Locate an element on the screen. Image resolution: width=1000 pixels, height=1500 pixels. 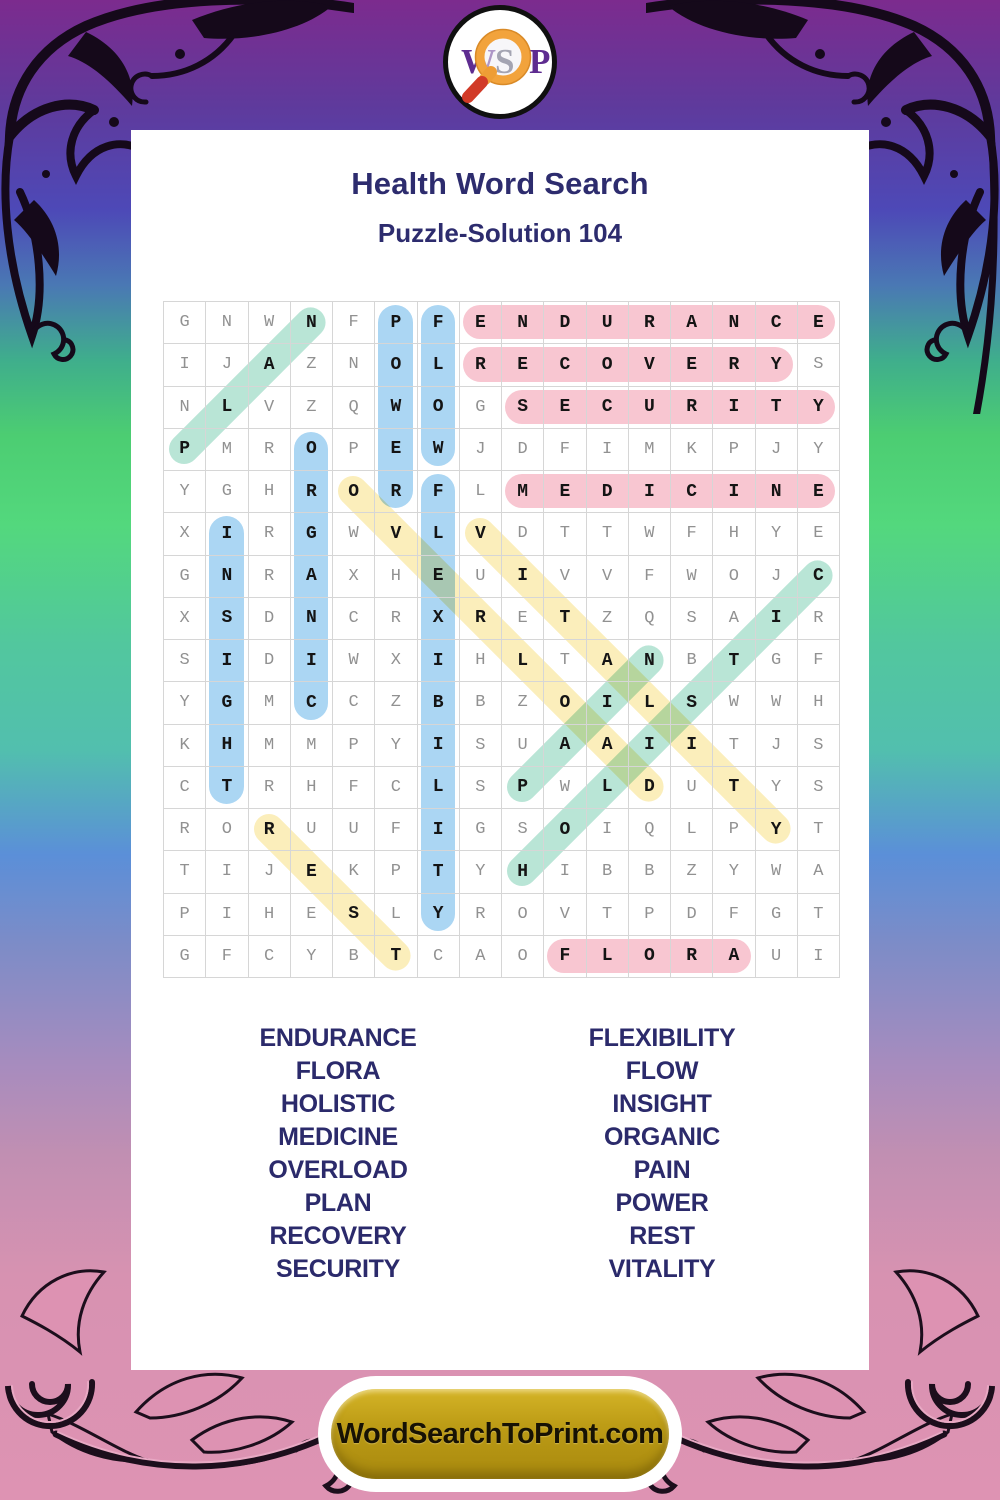
grid-cell: K is located at coordinates (692, 449).